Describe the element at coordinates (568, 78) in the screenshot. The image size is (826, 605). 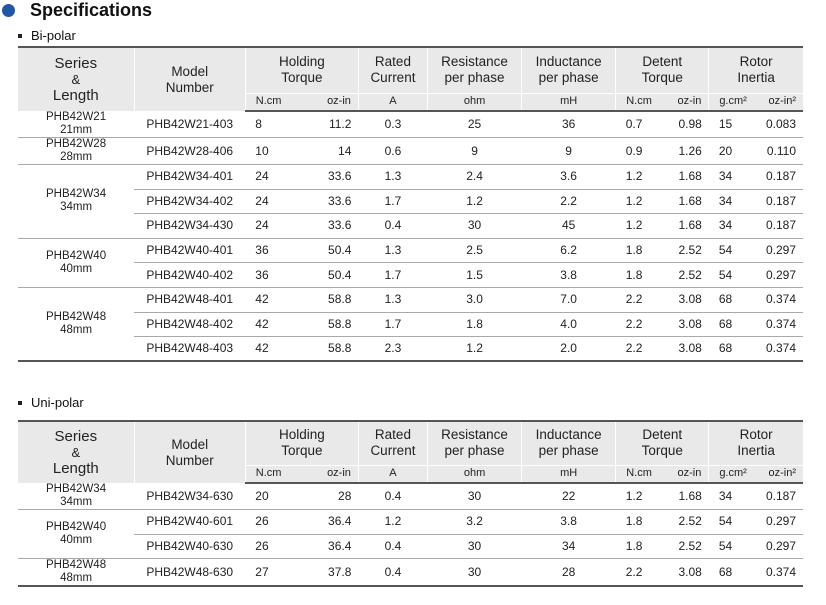
I see `inductance-header-line2: per phase` at that location.